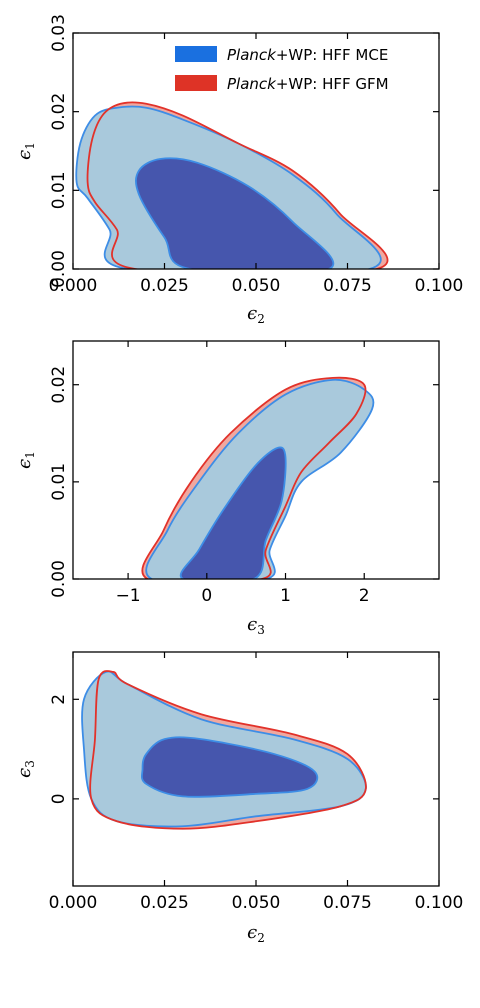  What do you see at coordinates (164, 286) in the screenshot?
I see `panel-1-xtick-label: 0.025` at bounding box center [164, 286].